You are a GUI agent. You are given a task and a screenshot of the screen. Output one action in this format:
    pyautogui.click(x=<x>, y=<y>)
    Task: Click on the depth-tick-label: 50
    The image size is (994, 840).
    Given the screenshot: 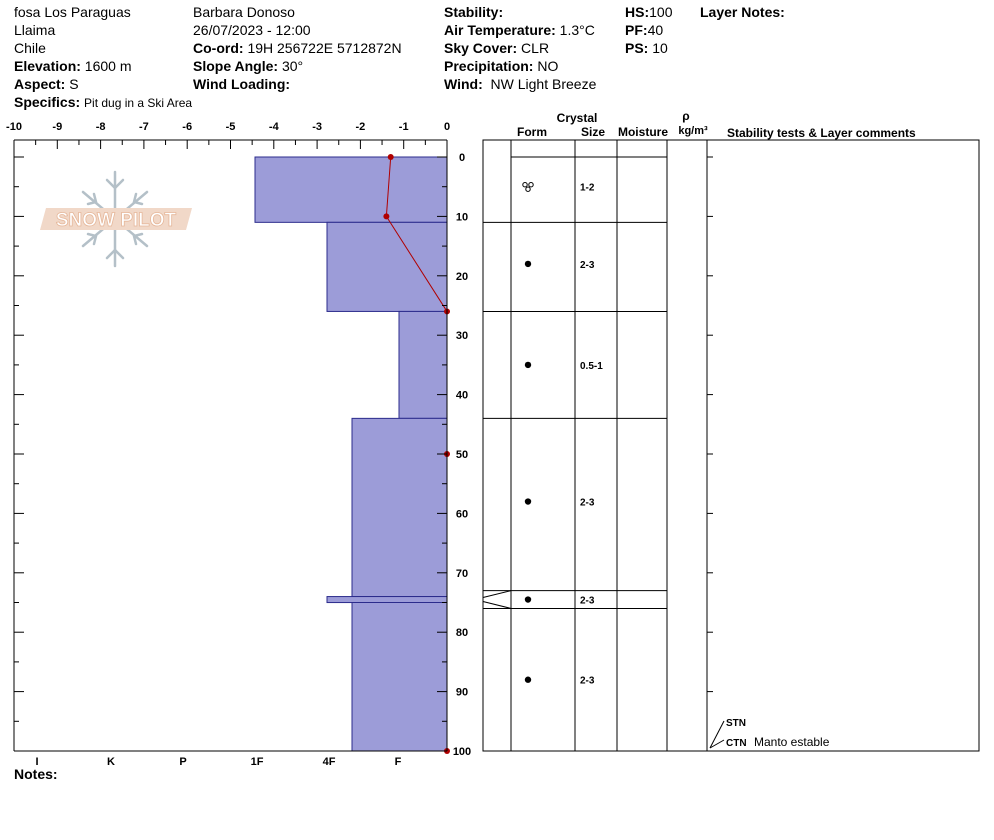 What is the action you would take?
    pyautogui.click(x=462, y=455)
    